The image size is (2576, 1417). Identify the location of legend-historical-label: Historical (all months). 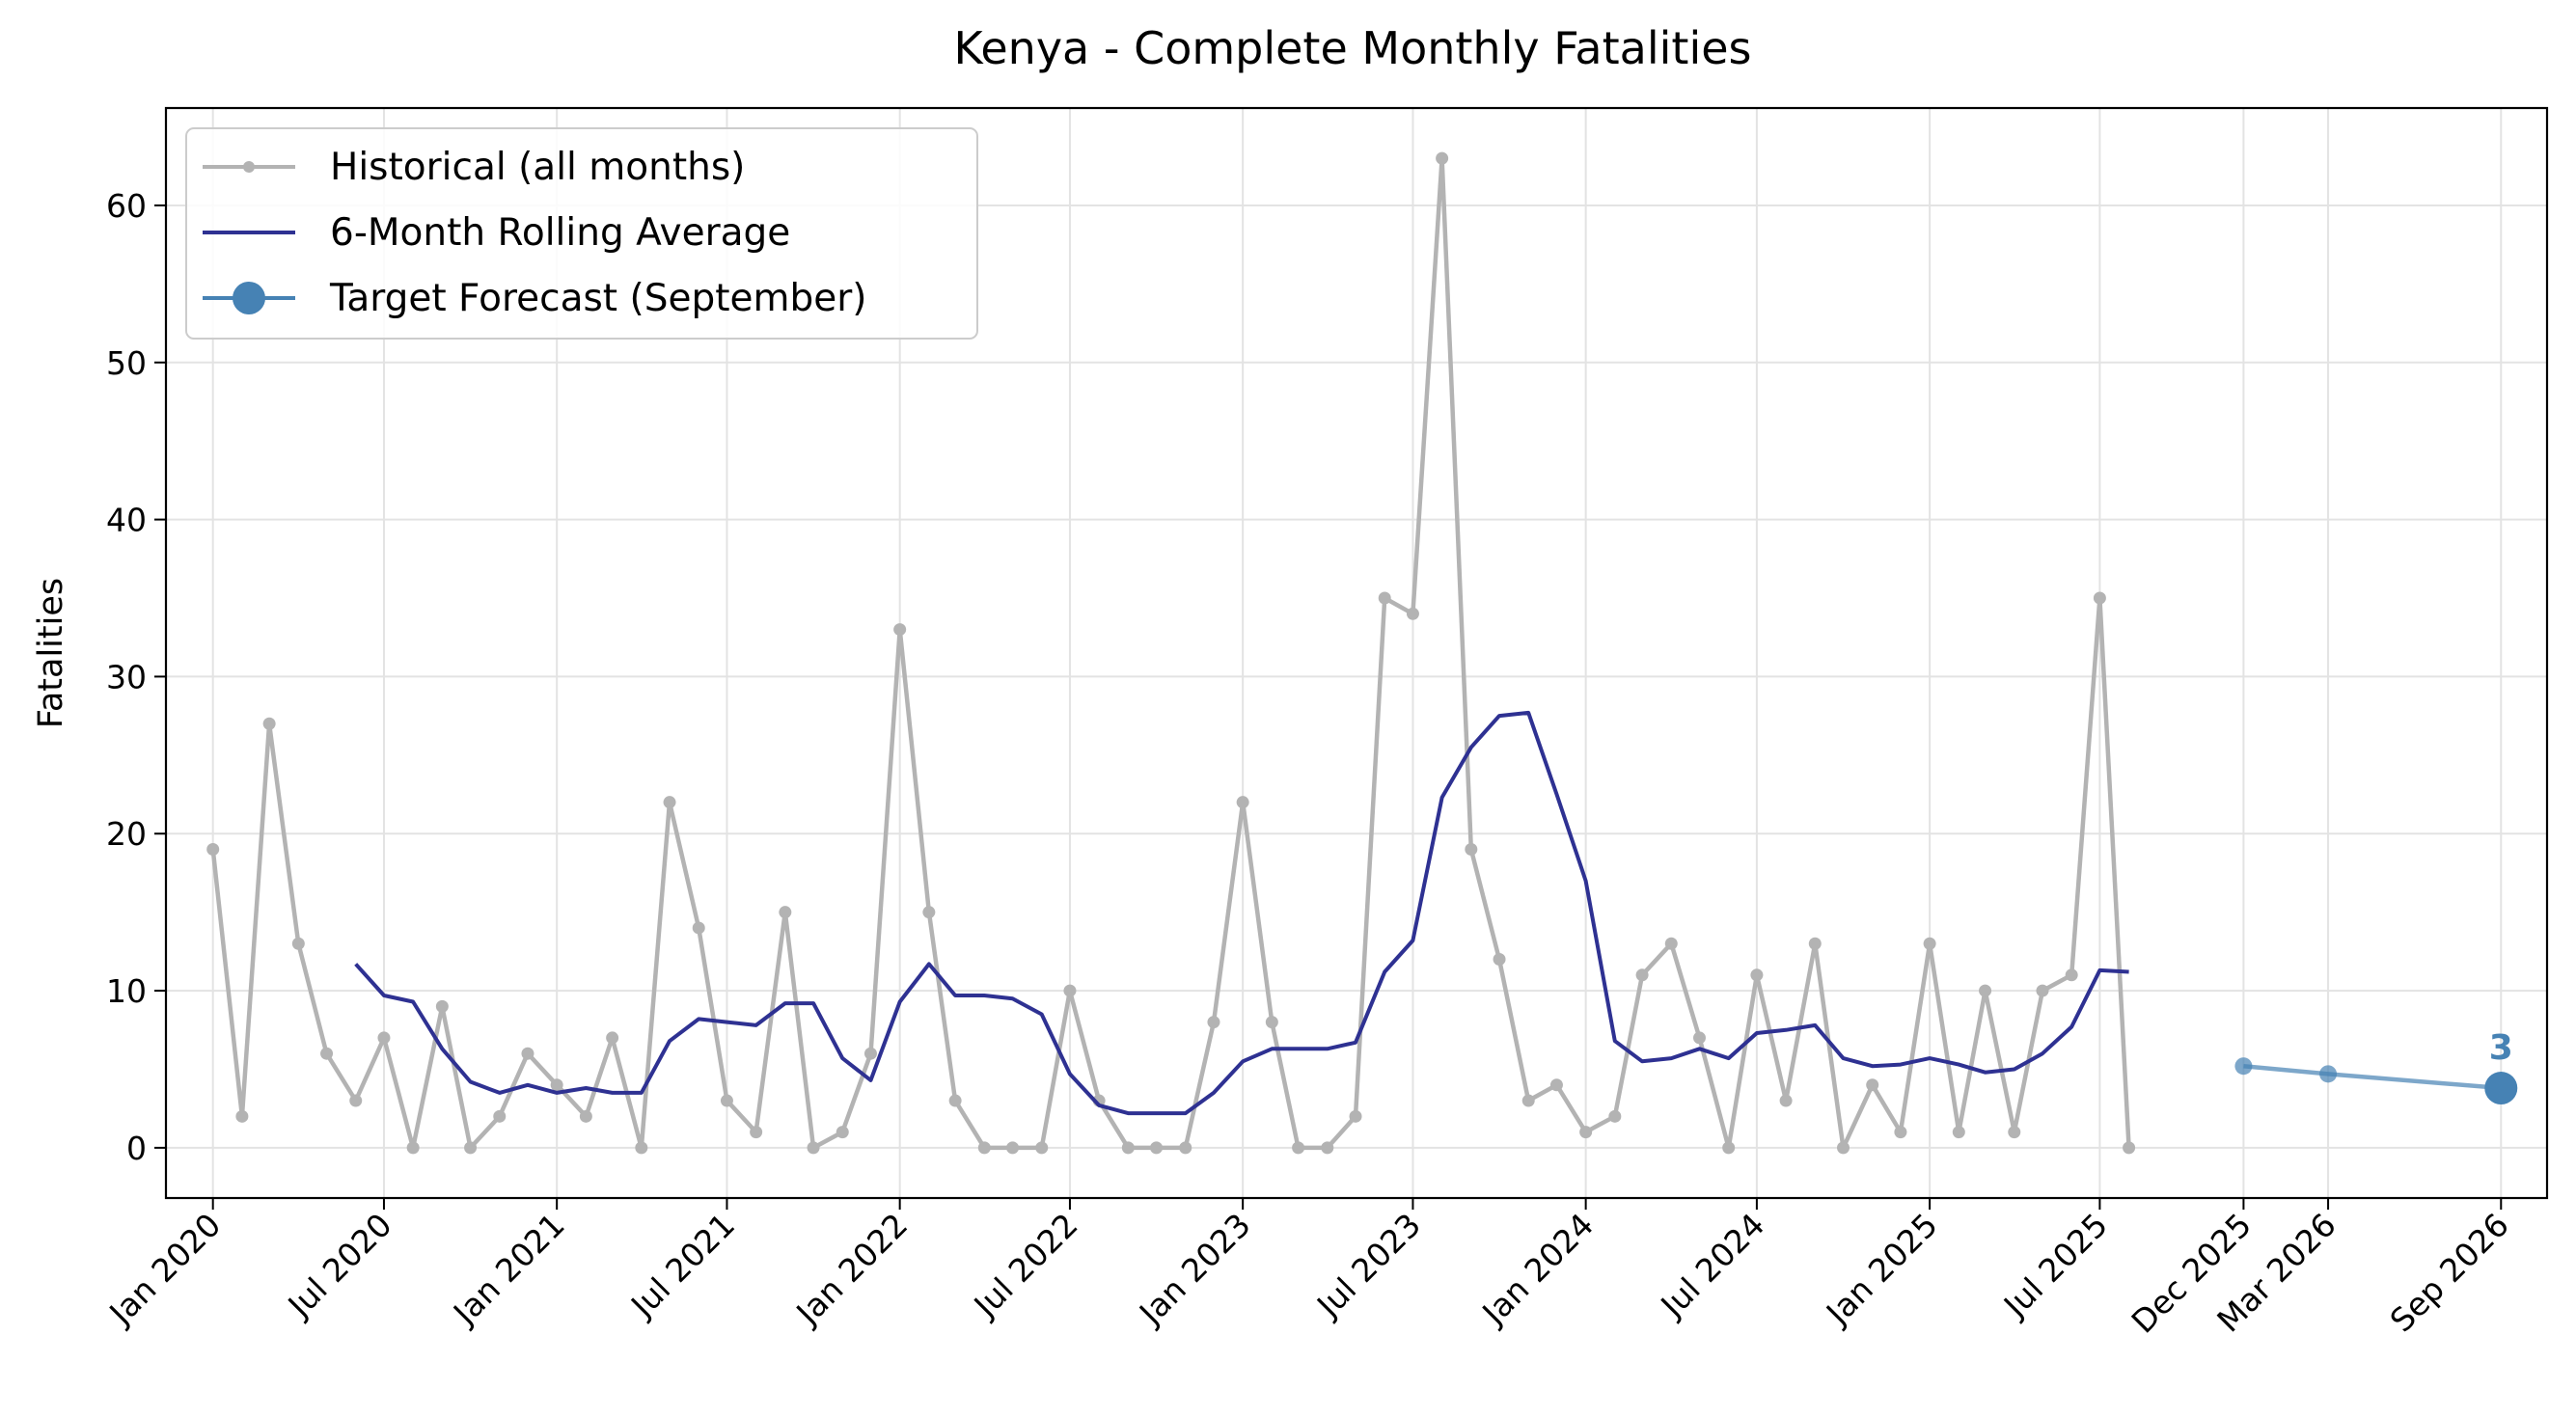
(538, 167).